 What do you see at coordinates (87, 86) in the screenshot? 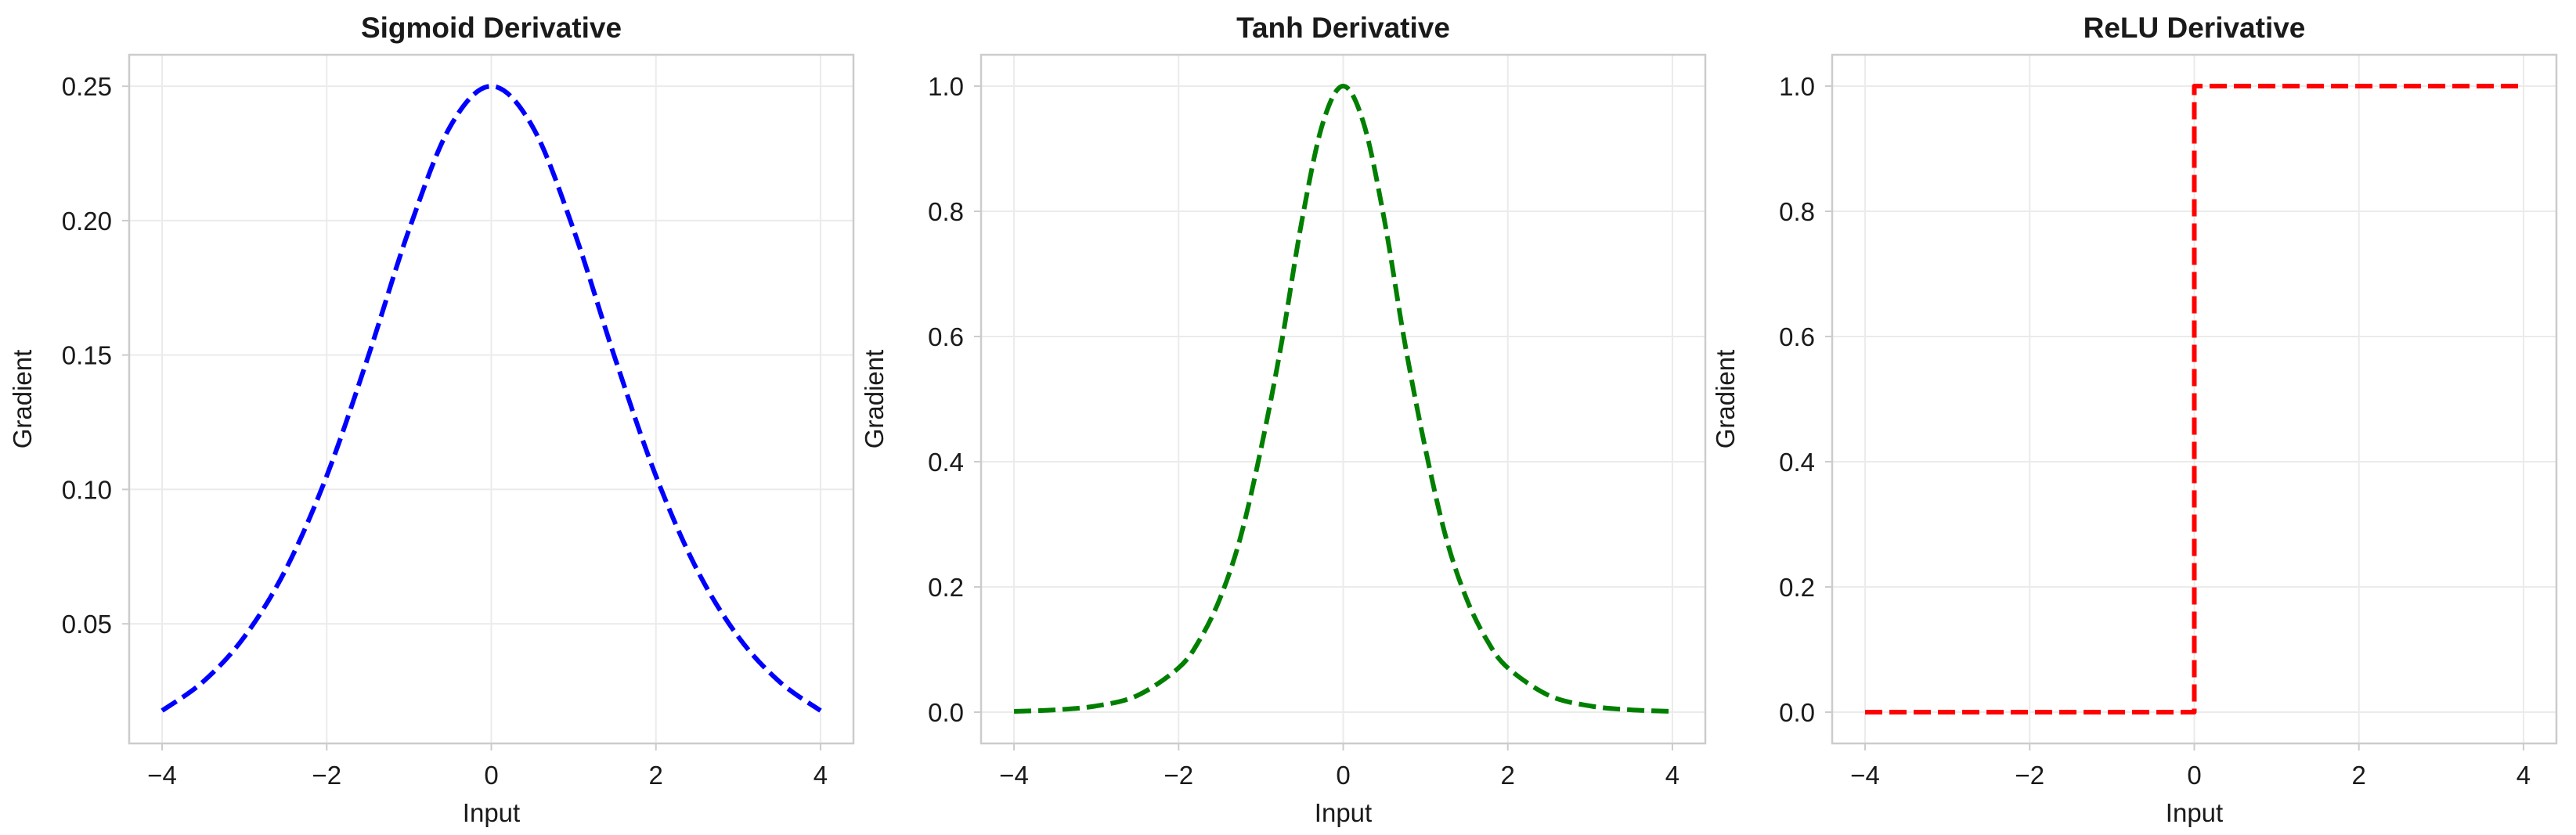
I see `y-tick-label: 0.25` at bounding box center [87, 86].